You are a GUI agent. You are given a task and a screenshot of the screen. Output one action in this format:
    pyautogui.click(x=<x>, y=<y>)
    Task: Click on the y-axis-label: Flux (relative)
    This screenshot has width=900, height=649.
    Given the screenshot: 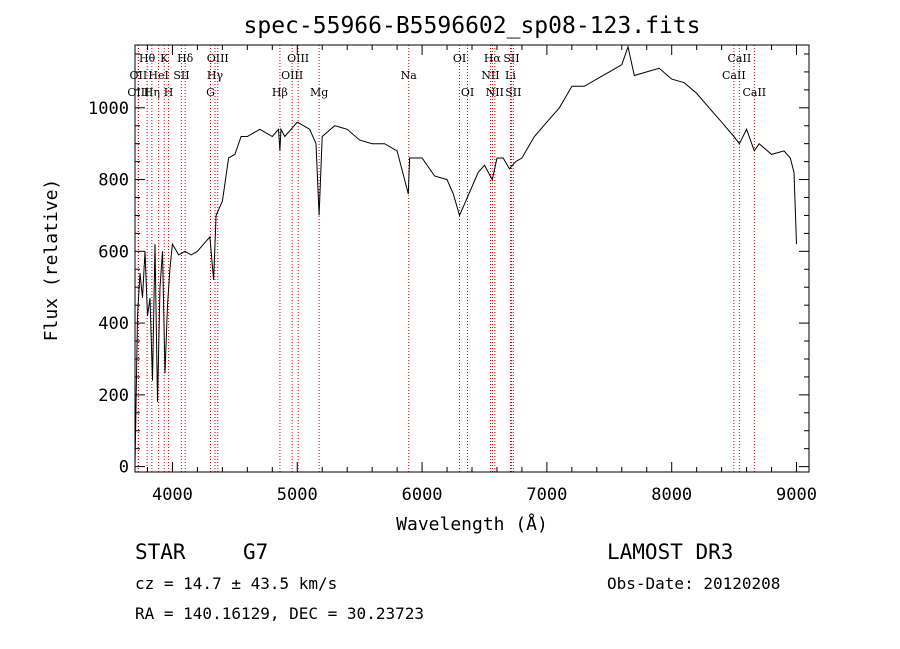 What is the action you would take?
    pyautogui.click(x=51, y=260)
    